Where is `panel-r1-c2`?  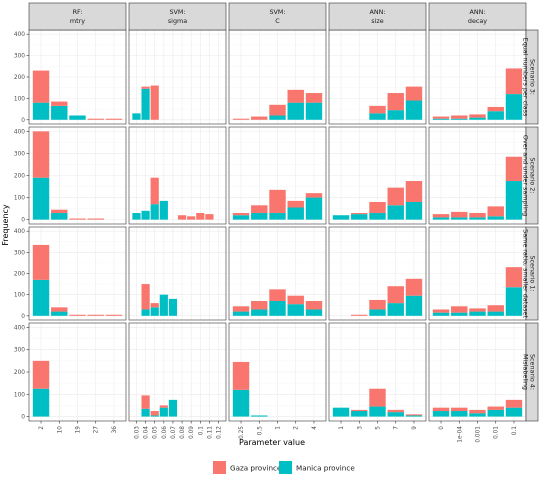
panel-r1-c2 is located at coordinates (177, 77).